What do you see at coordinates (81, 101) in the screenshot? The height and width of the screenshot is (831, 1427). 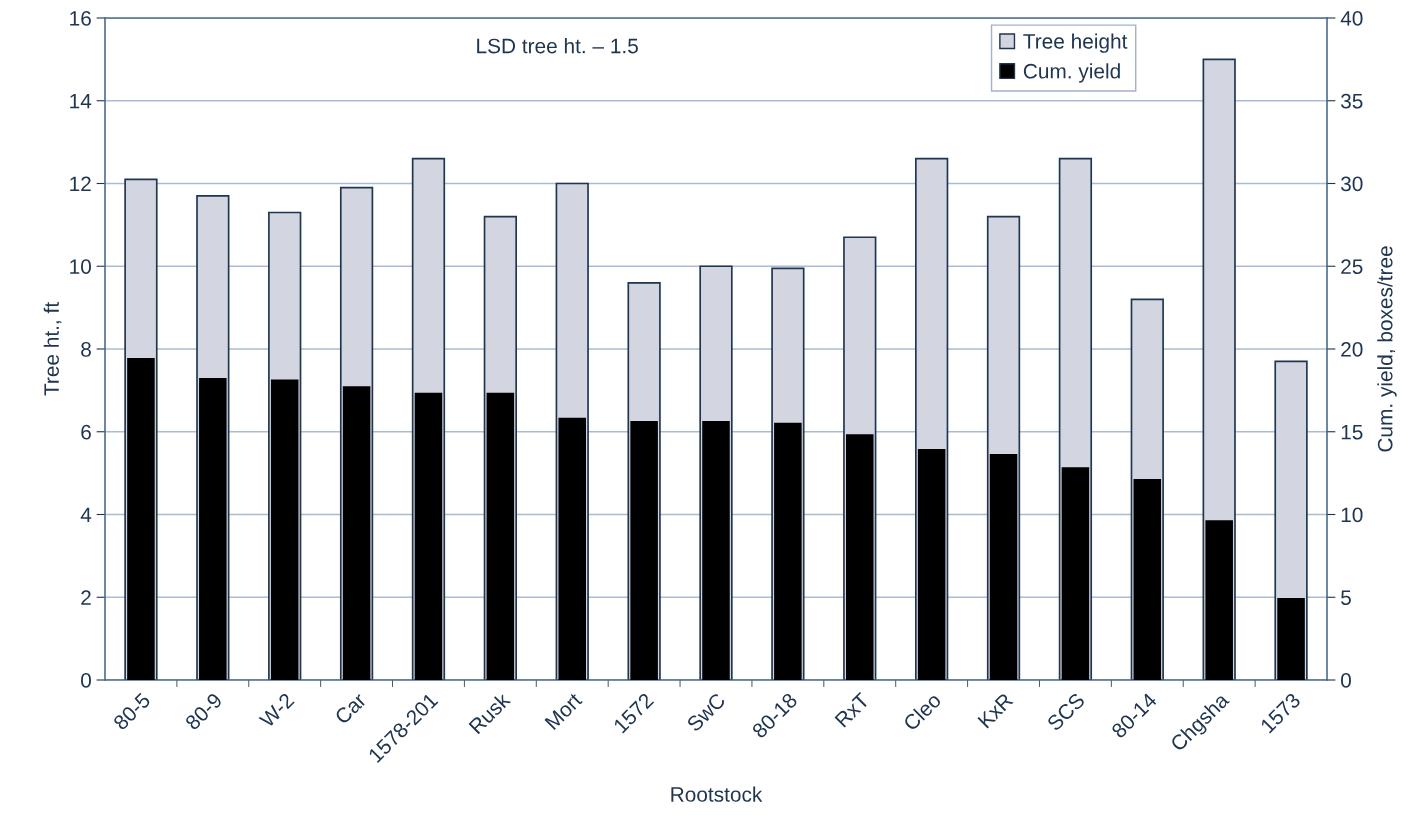 I see `y-tick-label: 14` at bounding box center [81, 101].